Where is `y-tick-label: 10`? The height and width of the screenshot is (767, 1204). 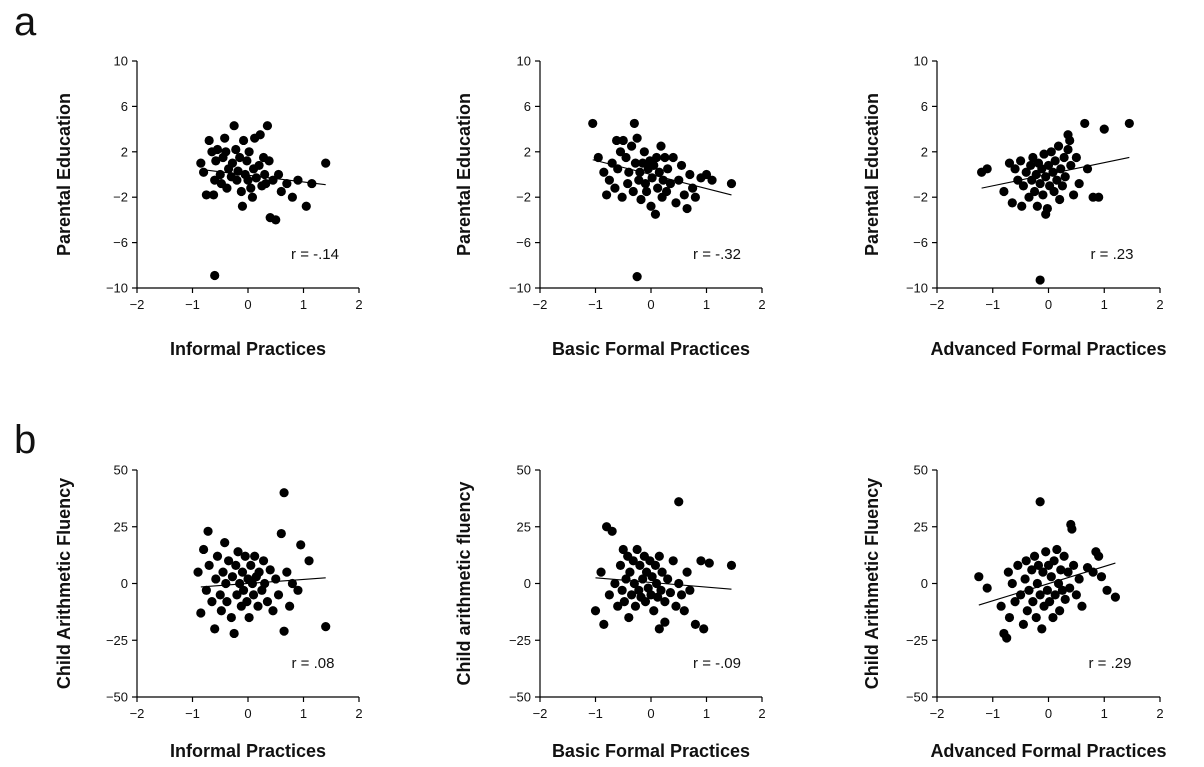 y-tick-label: 10 is located at coordinates (921, 61).